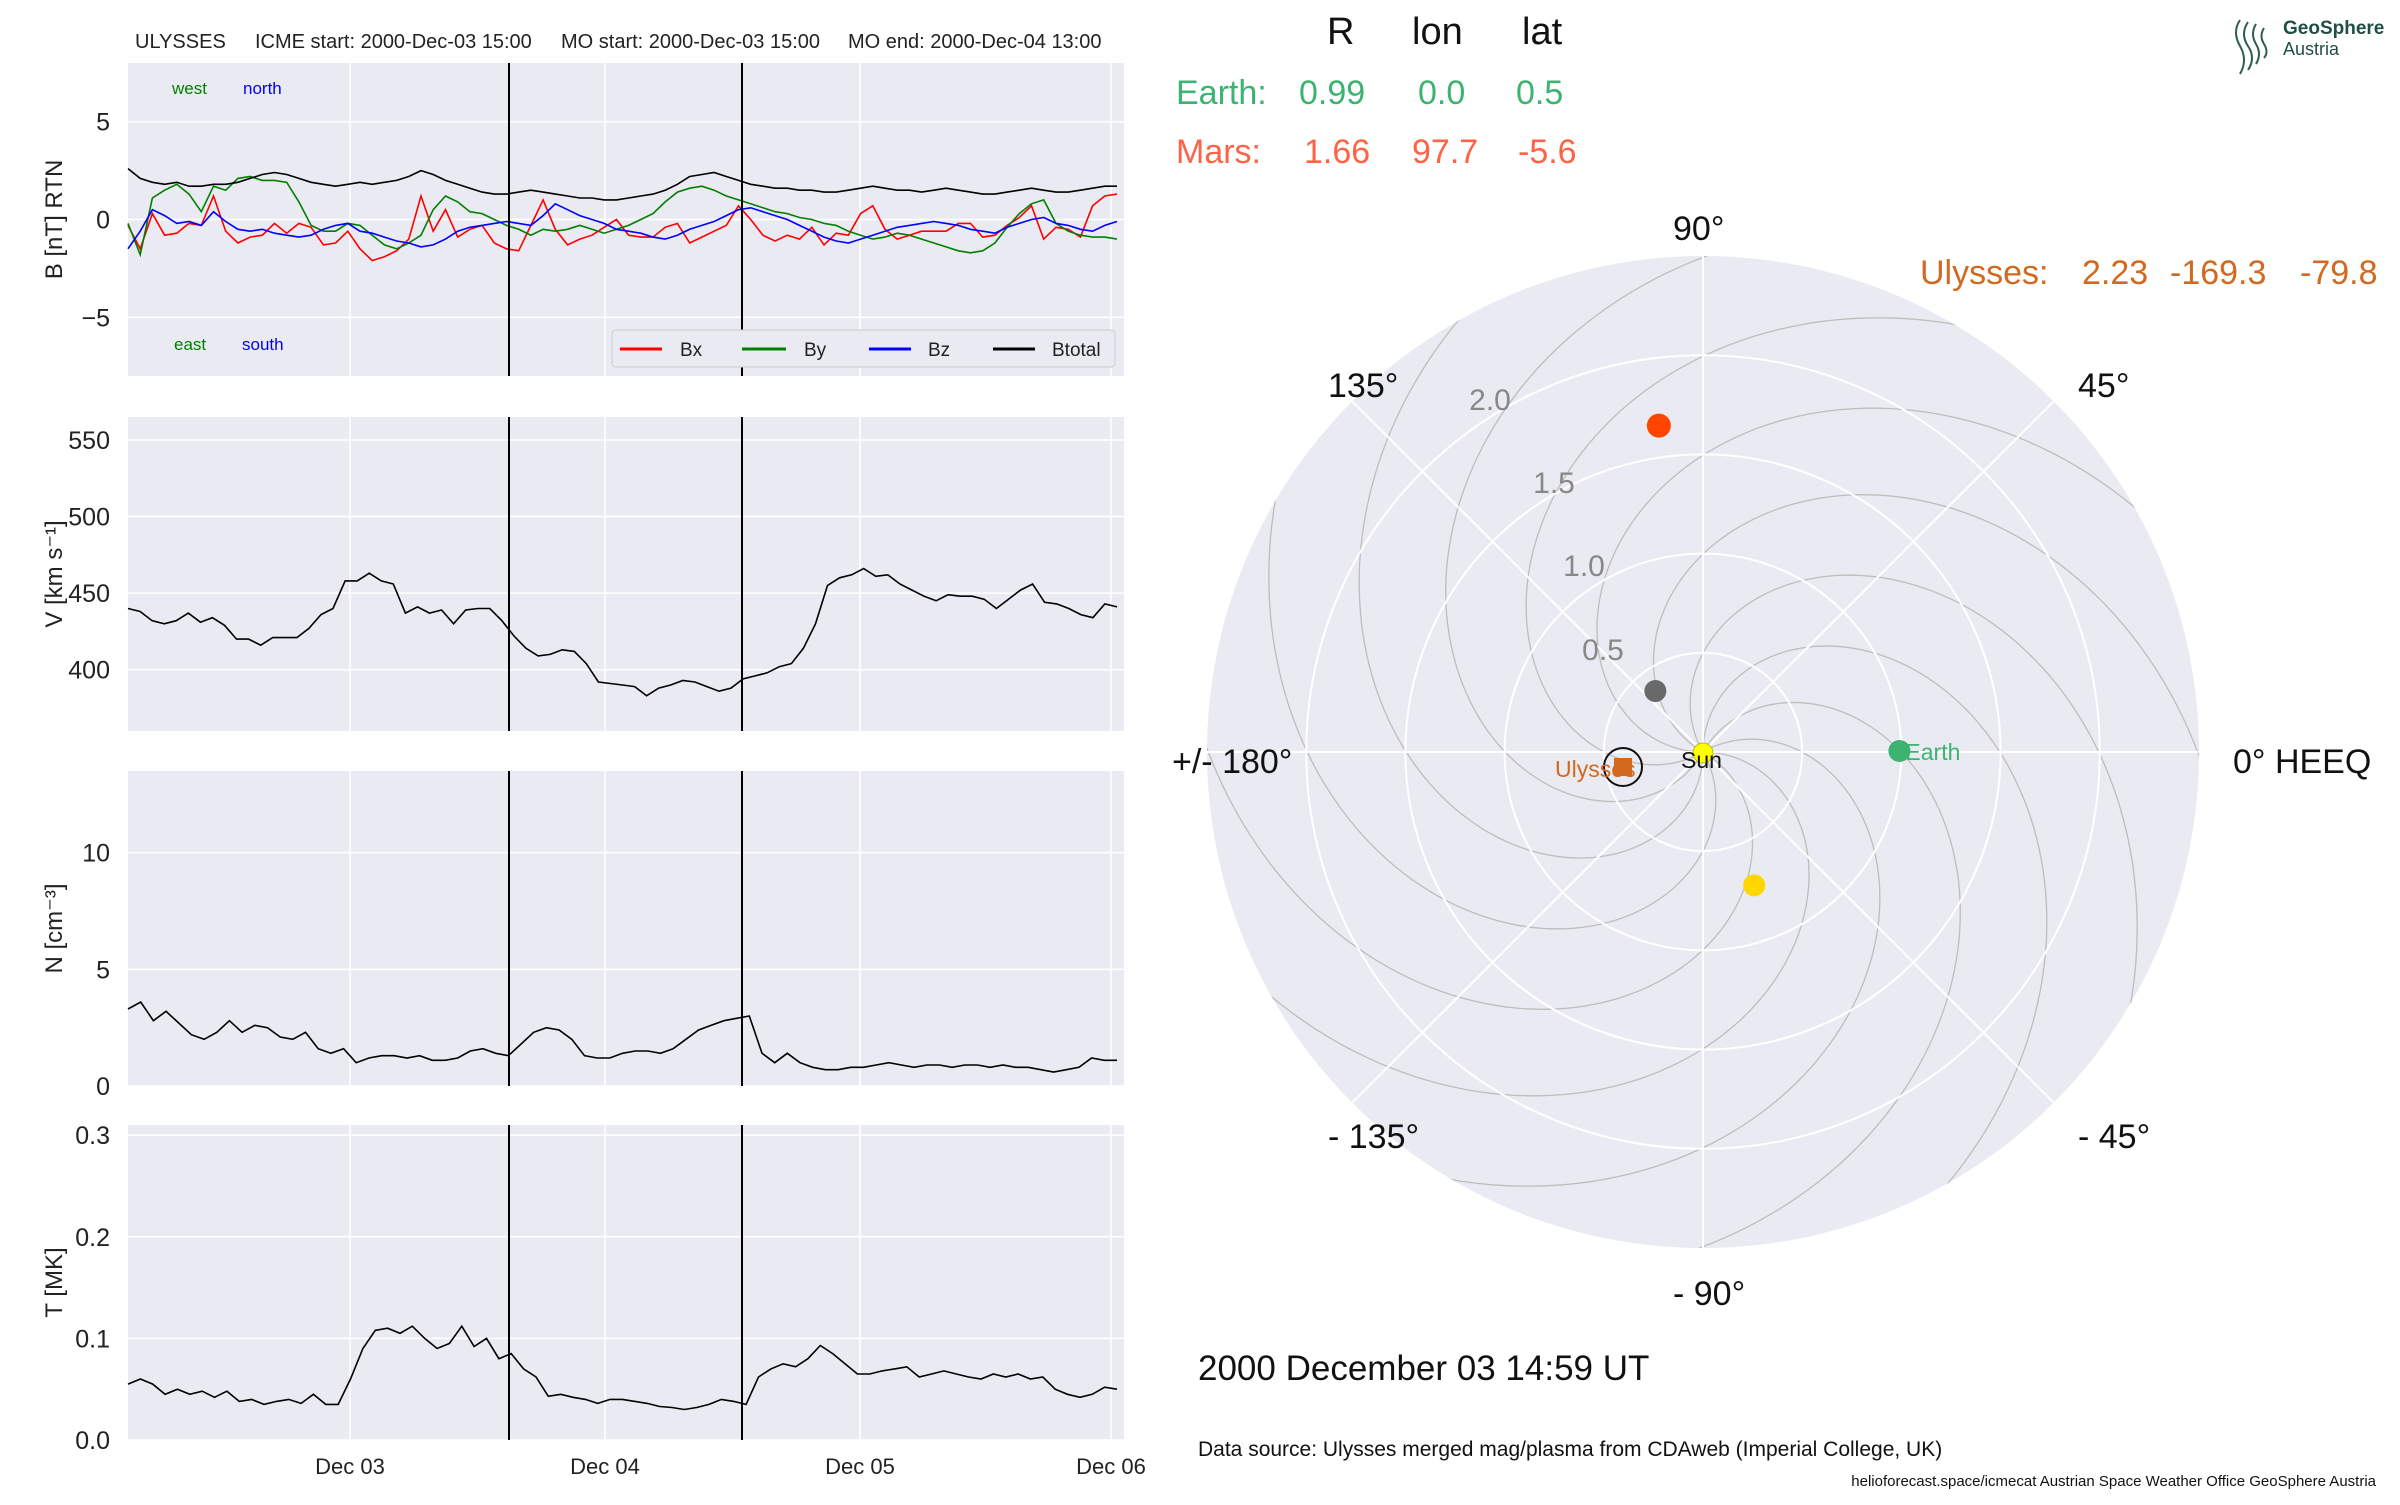  I want to click on earth-lon: 0.0, so click(1441, 93).